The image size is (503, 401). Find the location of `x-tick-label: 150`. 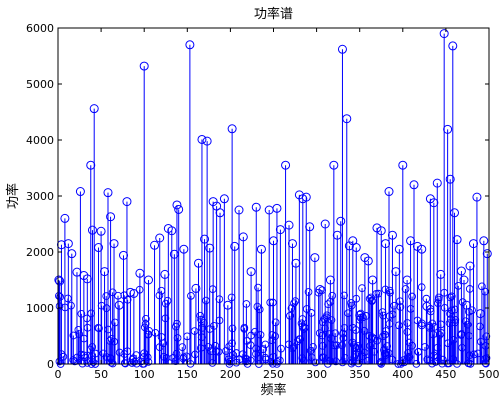

x-tick-label: 150 is located at coordinates (187, 374).